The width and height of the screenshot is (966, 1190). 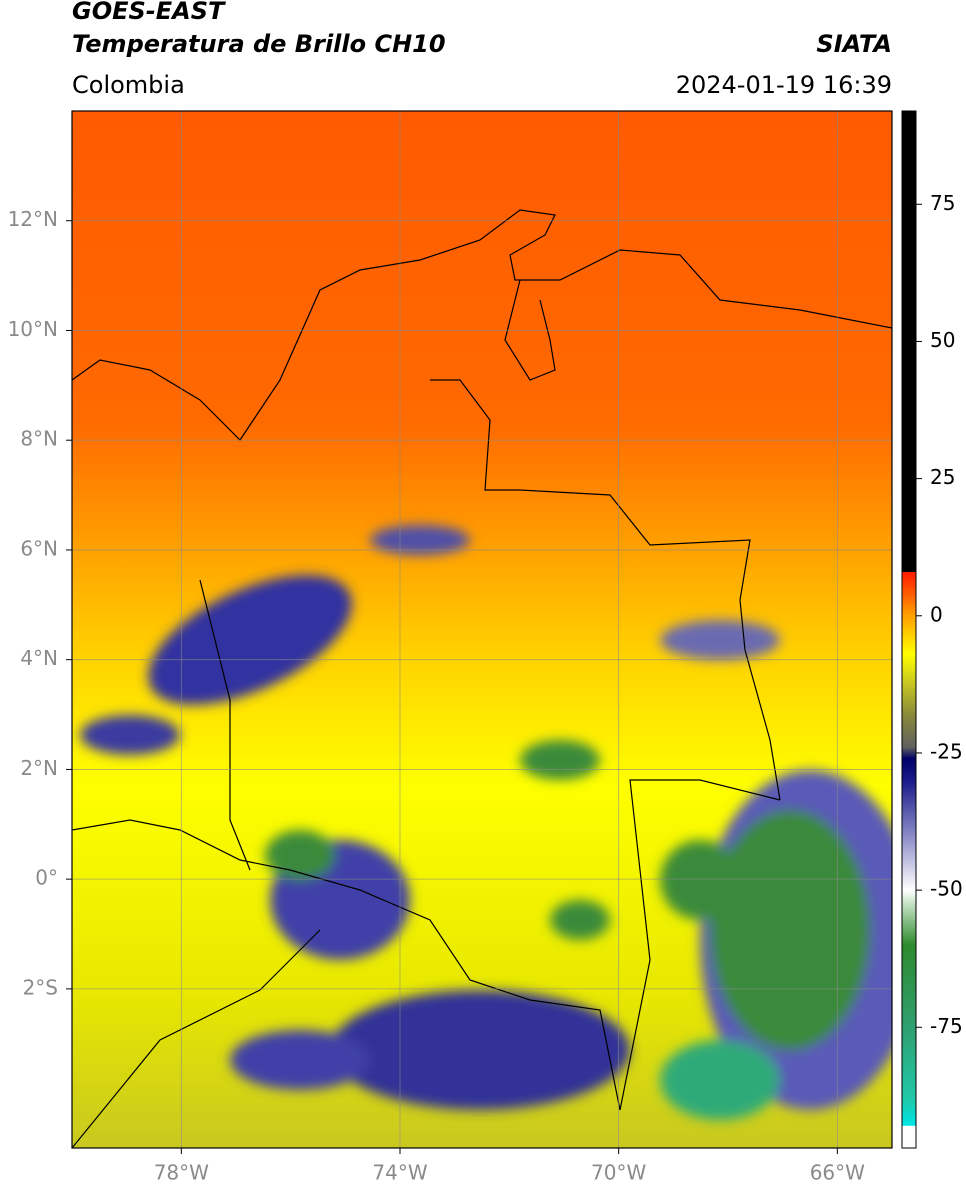 What do you see at coordinates (39, 548) in the screenshot?
I see `y-tick-label: 6°N` at bounding box center [39, 548].